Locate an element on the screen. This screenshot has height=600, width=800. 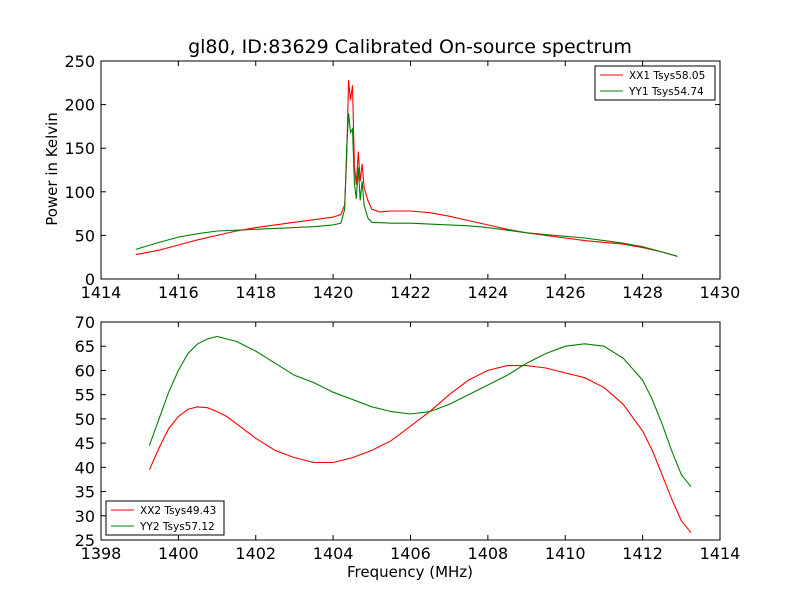
x-tick-label: 1404 is located at coordinates (333, 553).